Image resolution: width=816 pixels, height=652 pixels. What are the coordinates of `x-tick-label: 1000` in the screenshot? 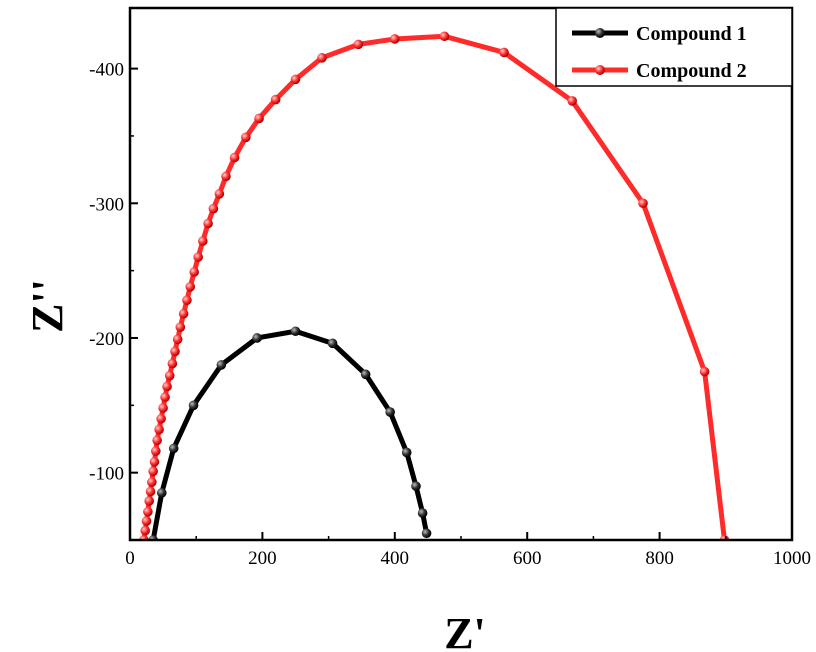 It's located at (792, 558).